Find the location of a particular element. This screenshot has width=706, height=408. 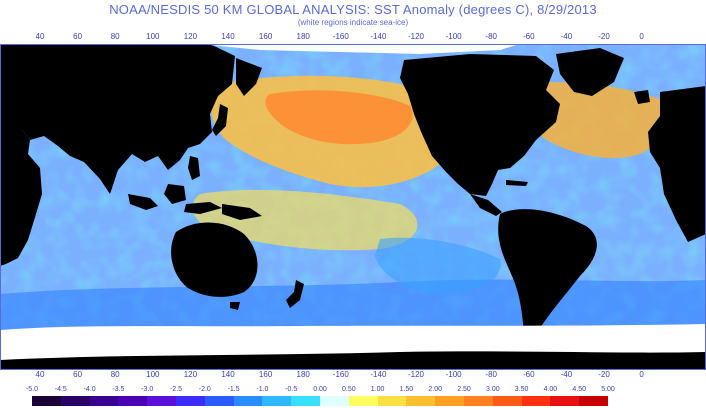

legend-label: -1.5 is located at coordinates (233, 389).